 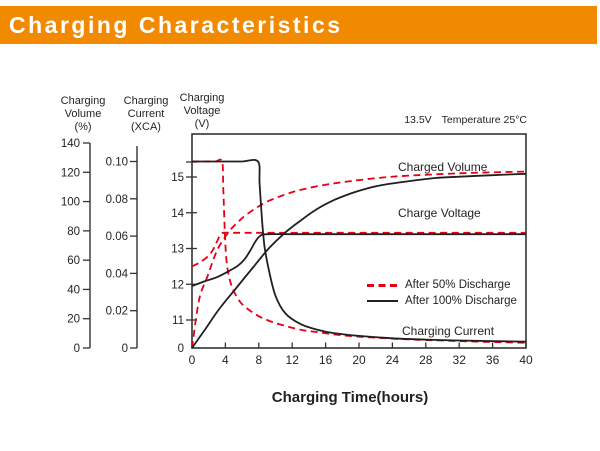 What do you see at coordinates (73, 290) in the screenshot?
I see `tick-label-volume-40: 40` at bounding box center [73, 290].